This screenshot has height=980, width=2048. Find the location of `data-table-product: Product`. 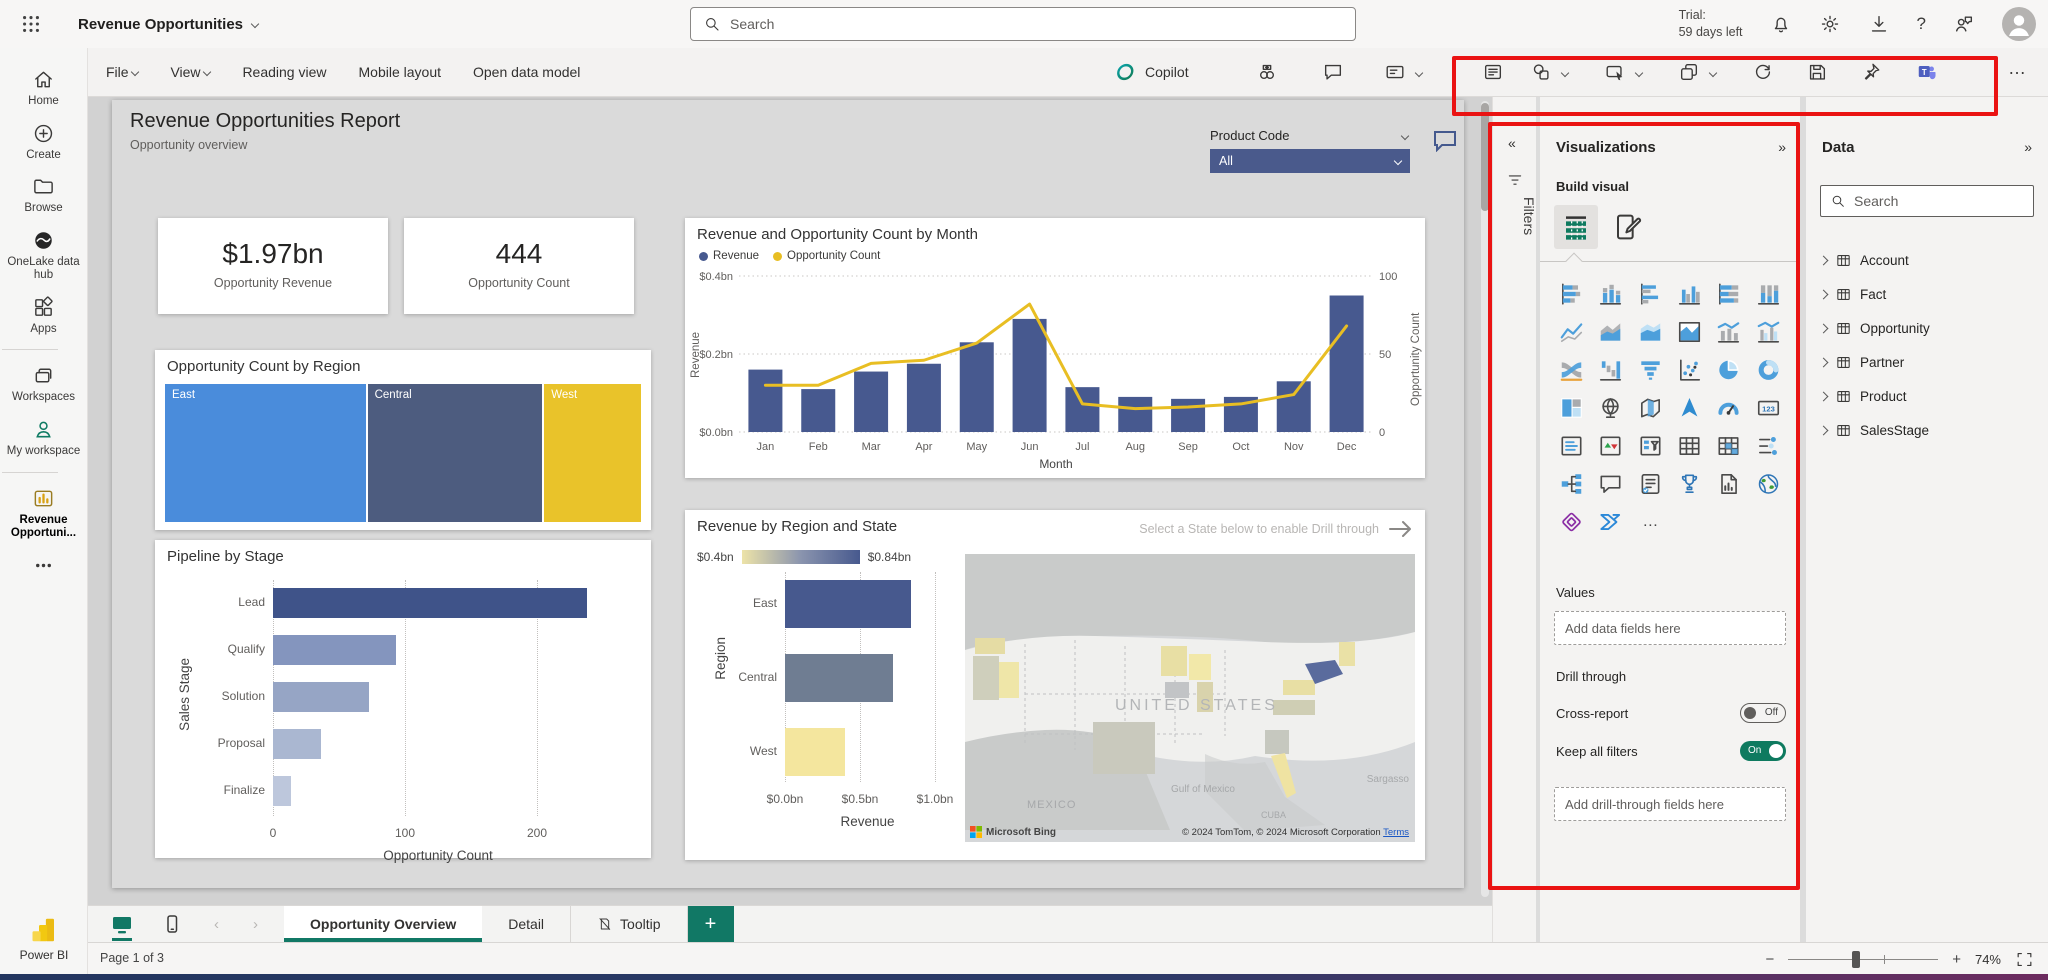

data-table-product: Product is located at coordinates (1929, 396).